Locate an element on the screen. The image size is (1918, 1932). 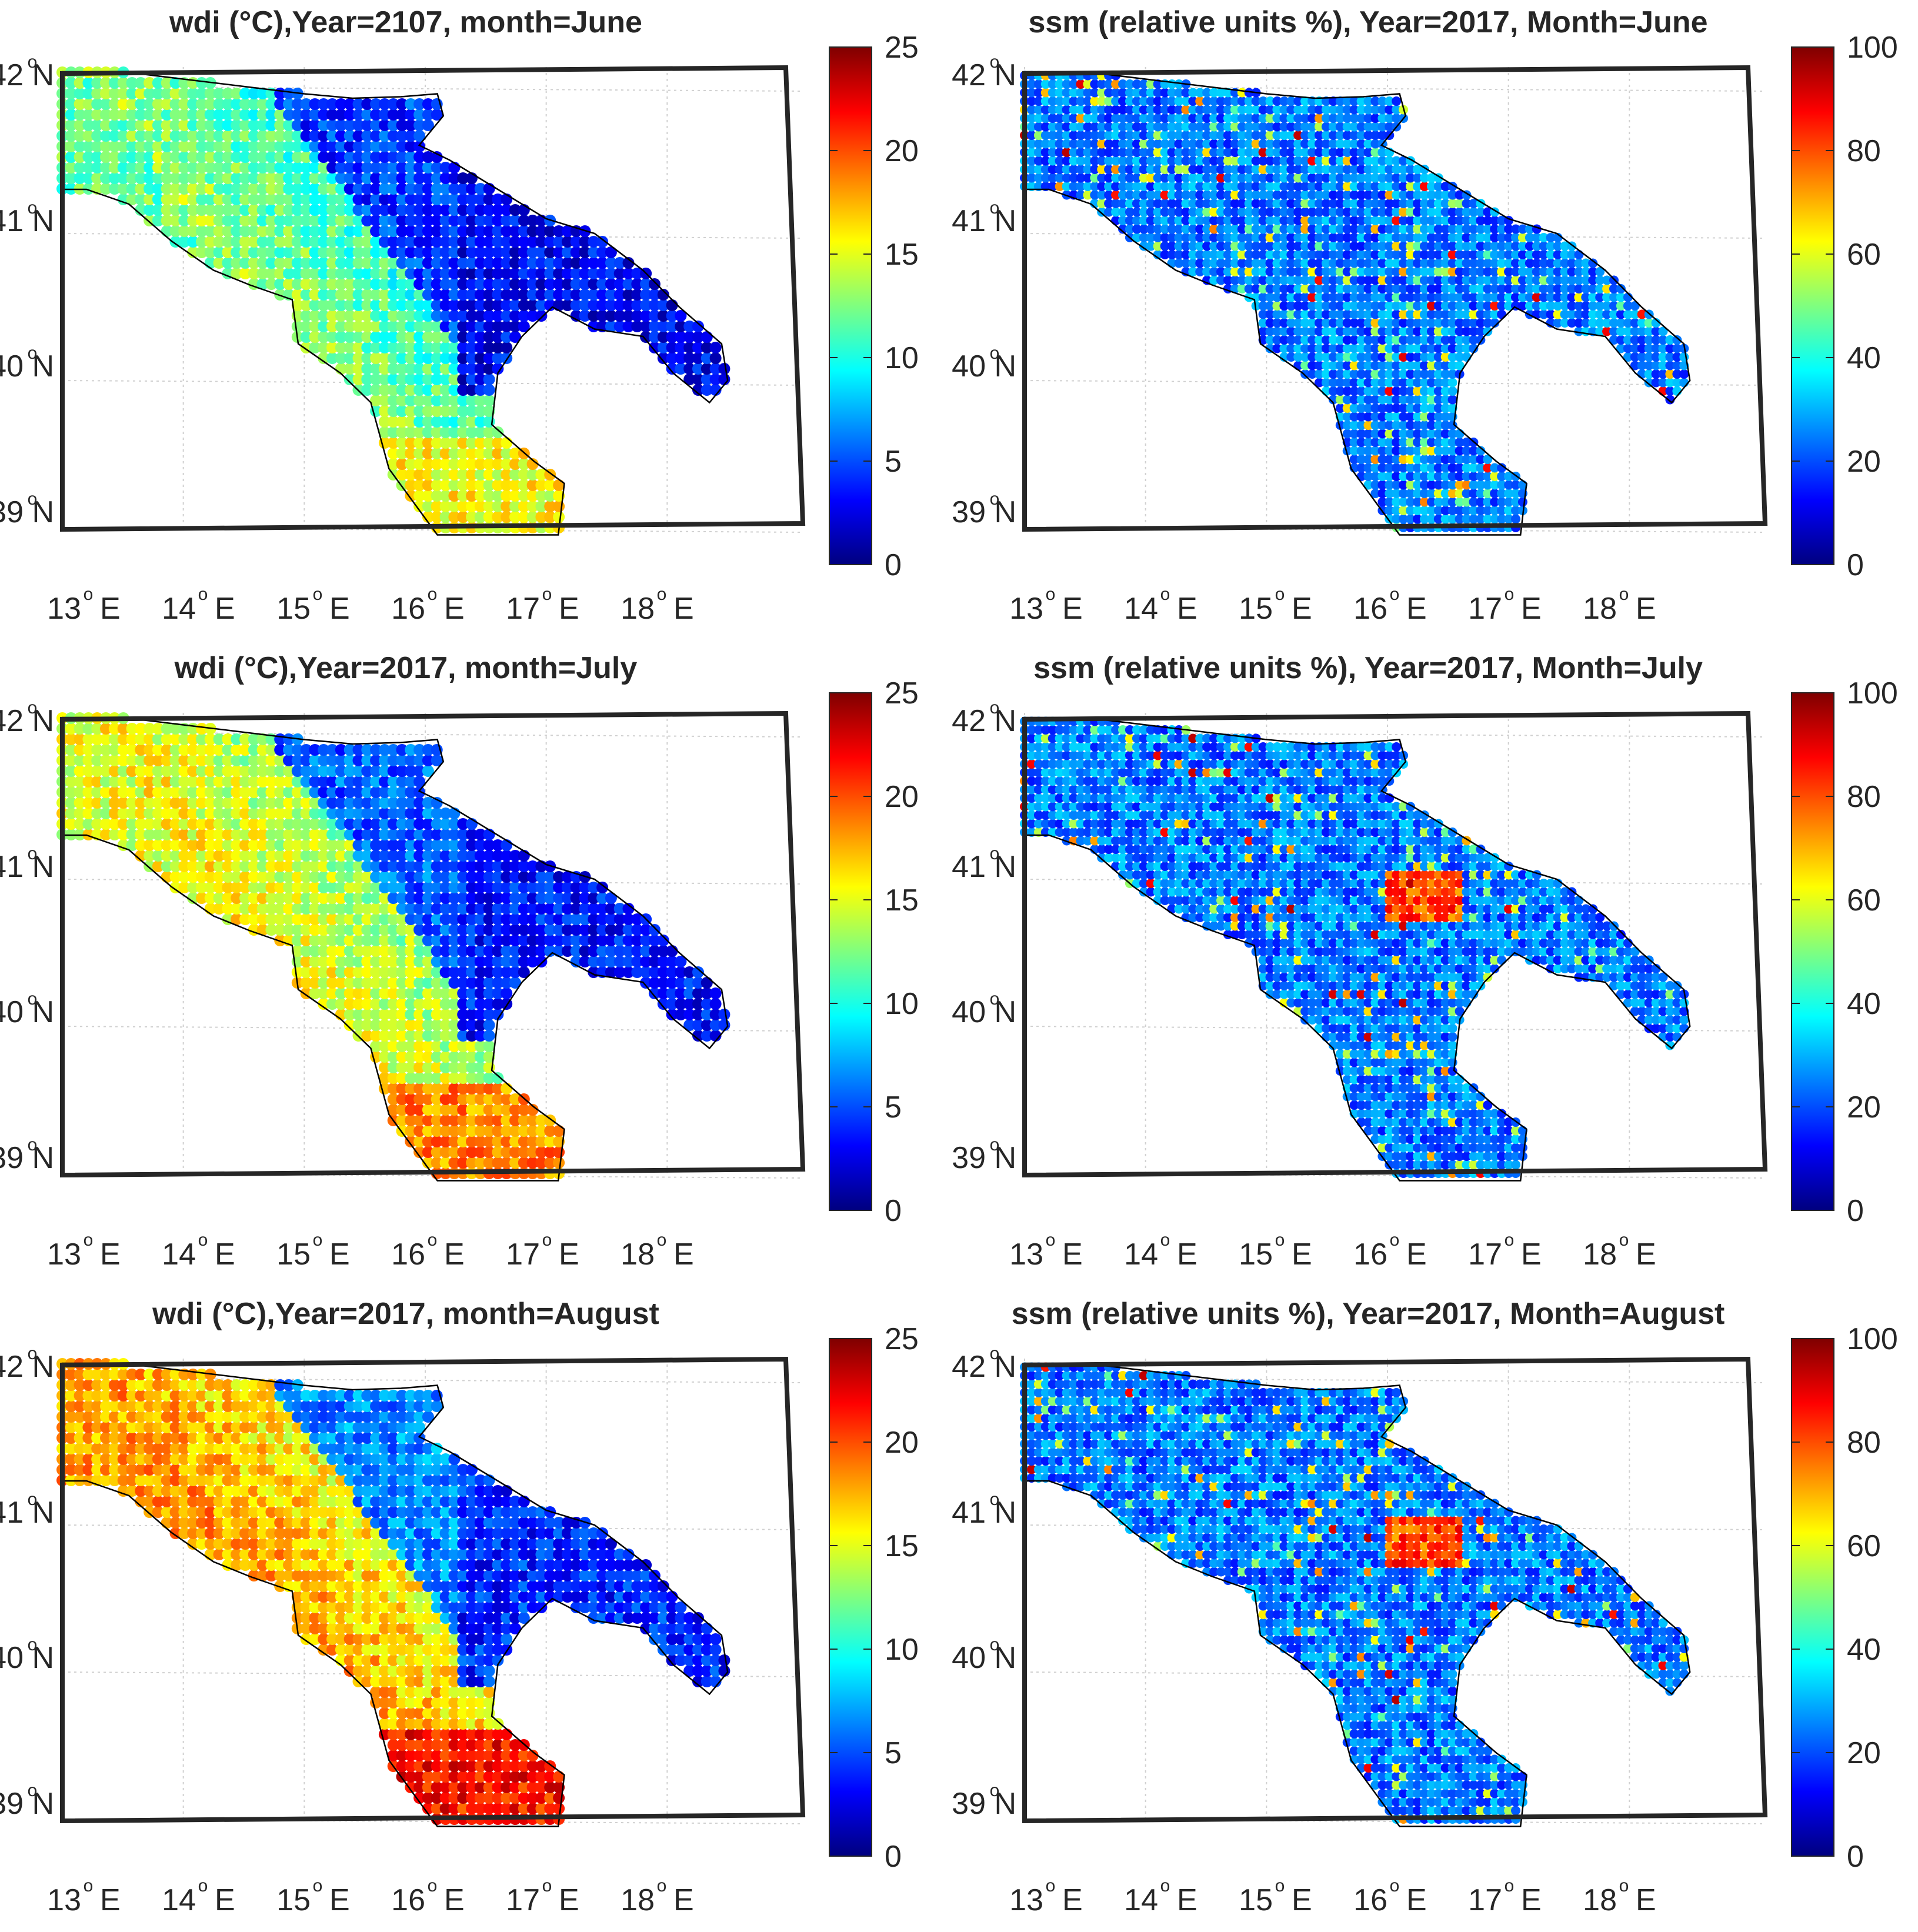
lon-tick-label: 15 o E is located at coordinates (1275, 605).